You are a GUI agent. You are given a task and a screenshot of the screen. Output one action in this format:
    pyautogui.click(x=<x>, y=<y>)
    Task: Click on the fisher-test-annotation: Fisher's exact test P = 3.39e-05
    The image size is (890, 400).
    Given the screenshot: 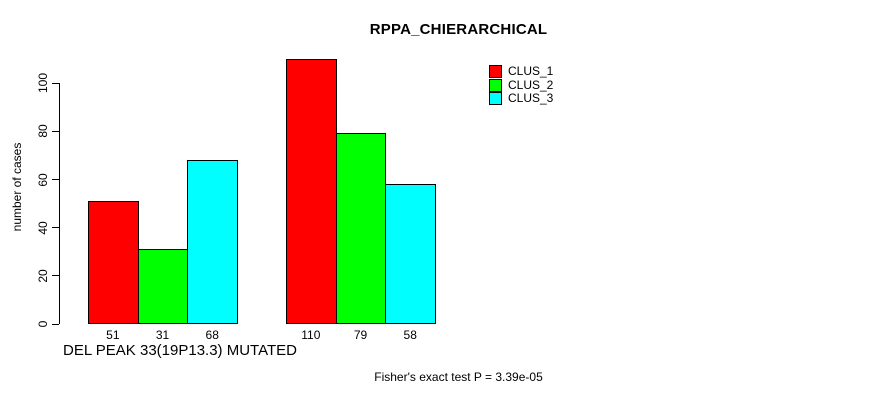 What is the action you would take?
    pyautogui.click(x=458, y=377)
    